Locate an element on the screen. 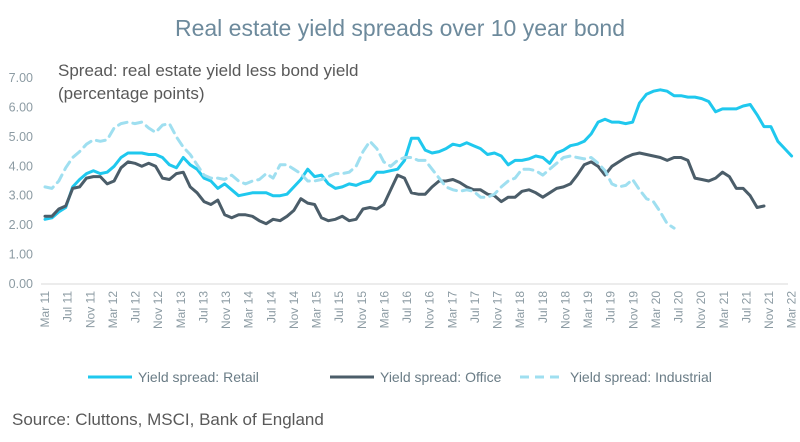 This screenshot has width=800, height=442. x-tick-label: Nov 18 is located at coordinates (565, 310).